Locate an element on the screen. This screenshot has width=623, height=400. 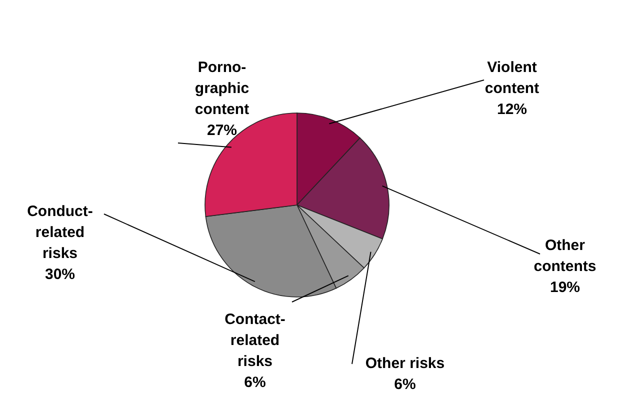
slice-label: Violent content is located at coordinates (512, 78).